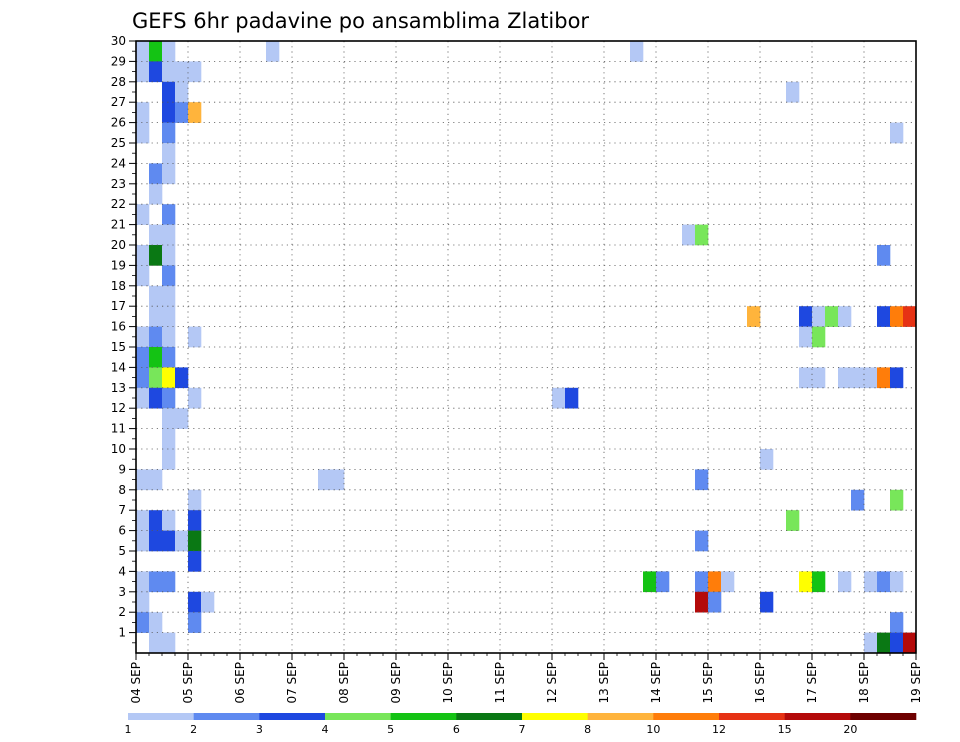  What do you see at coordinates (188, 683) in the screenshot?
I see `x-tick-label: 05 SEP` at bounding box center [188, 683].